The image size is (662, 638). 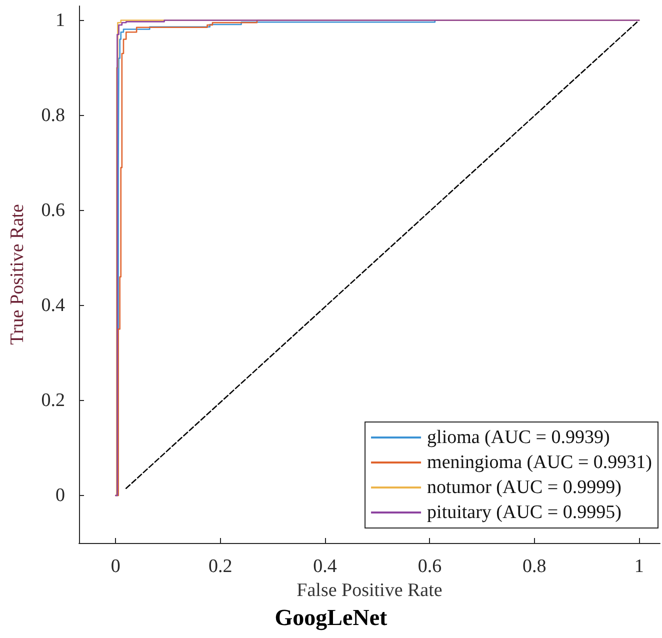 What do you see at coordinates (53, 210) in the screenshot?
I see `y-tick-label: 0.6` at bounding box center [53, 210].